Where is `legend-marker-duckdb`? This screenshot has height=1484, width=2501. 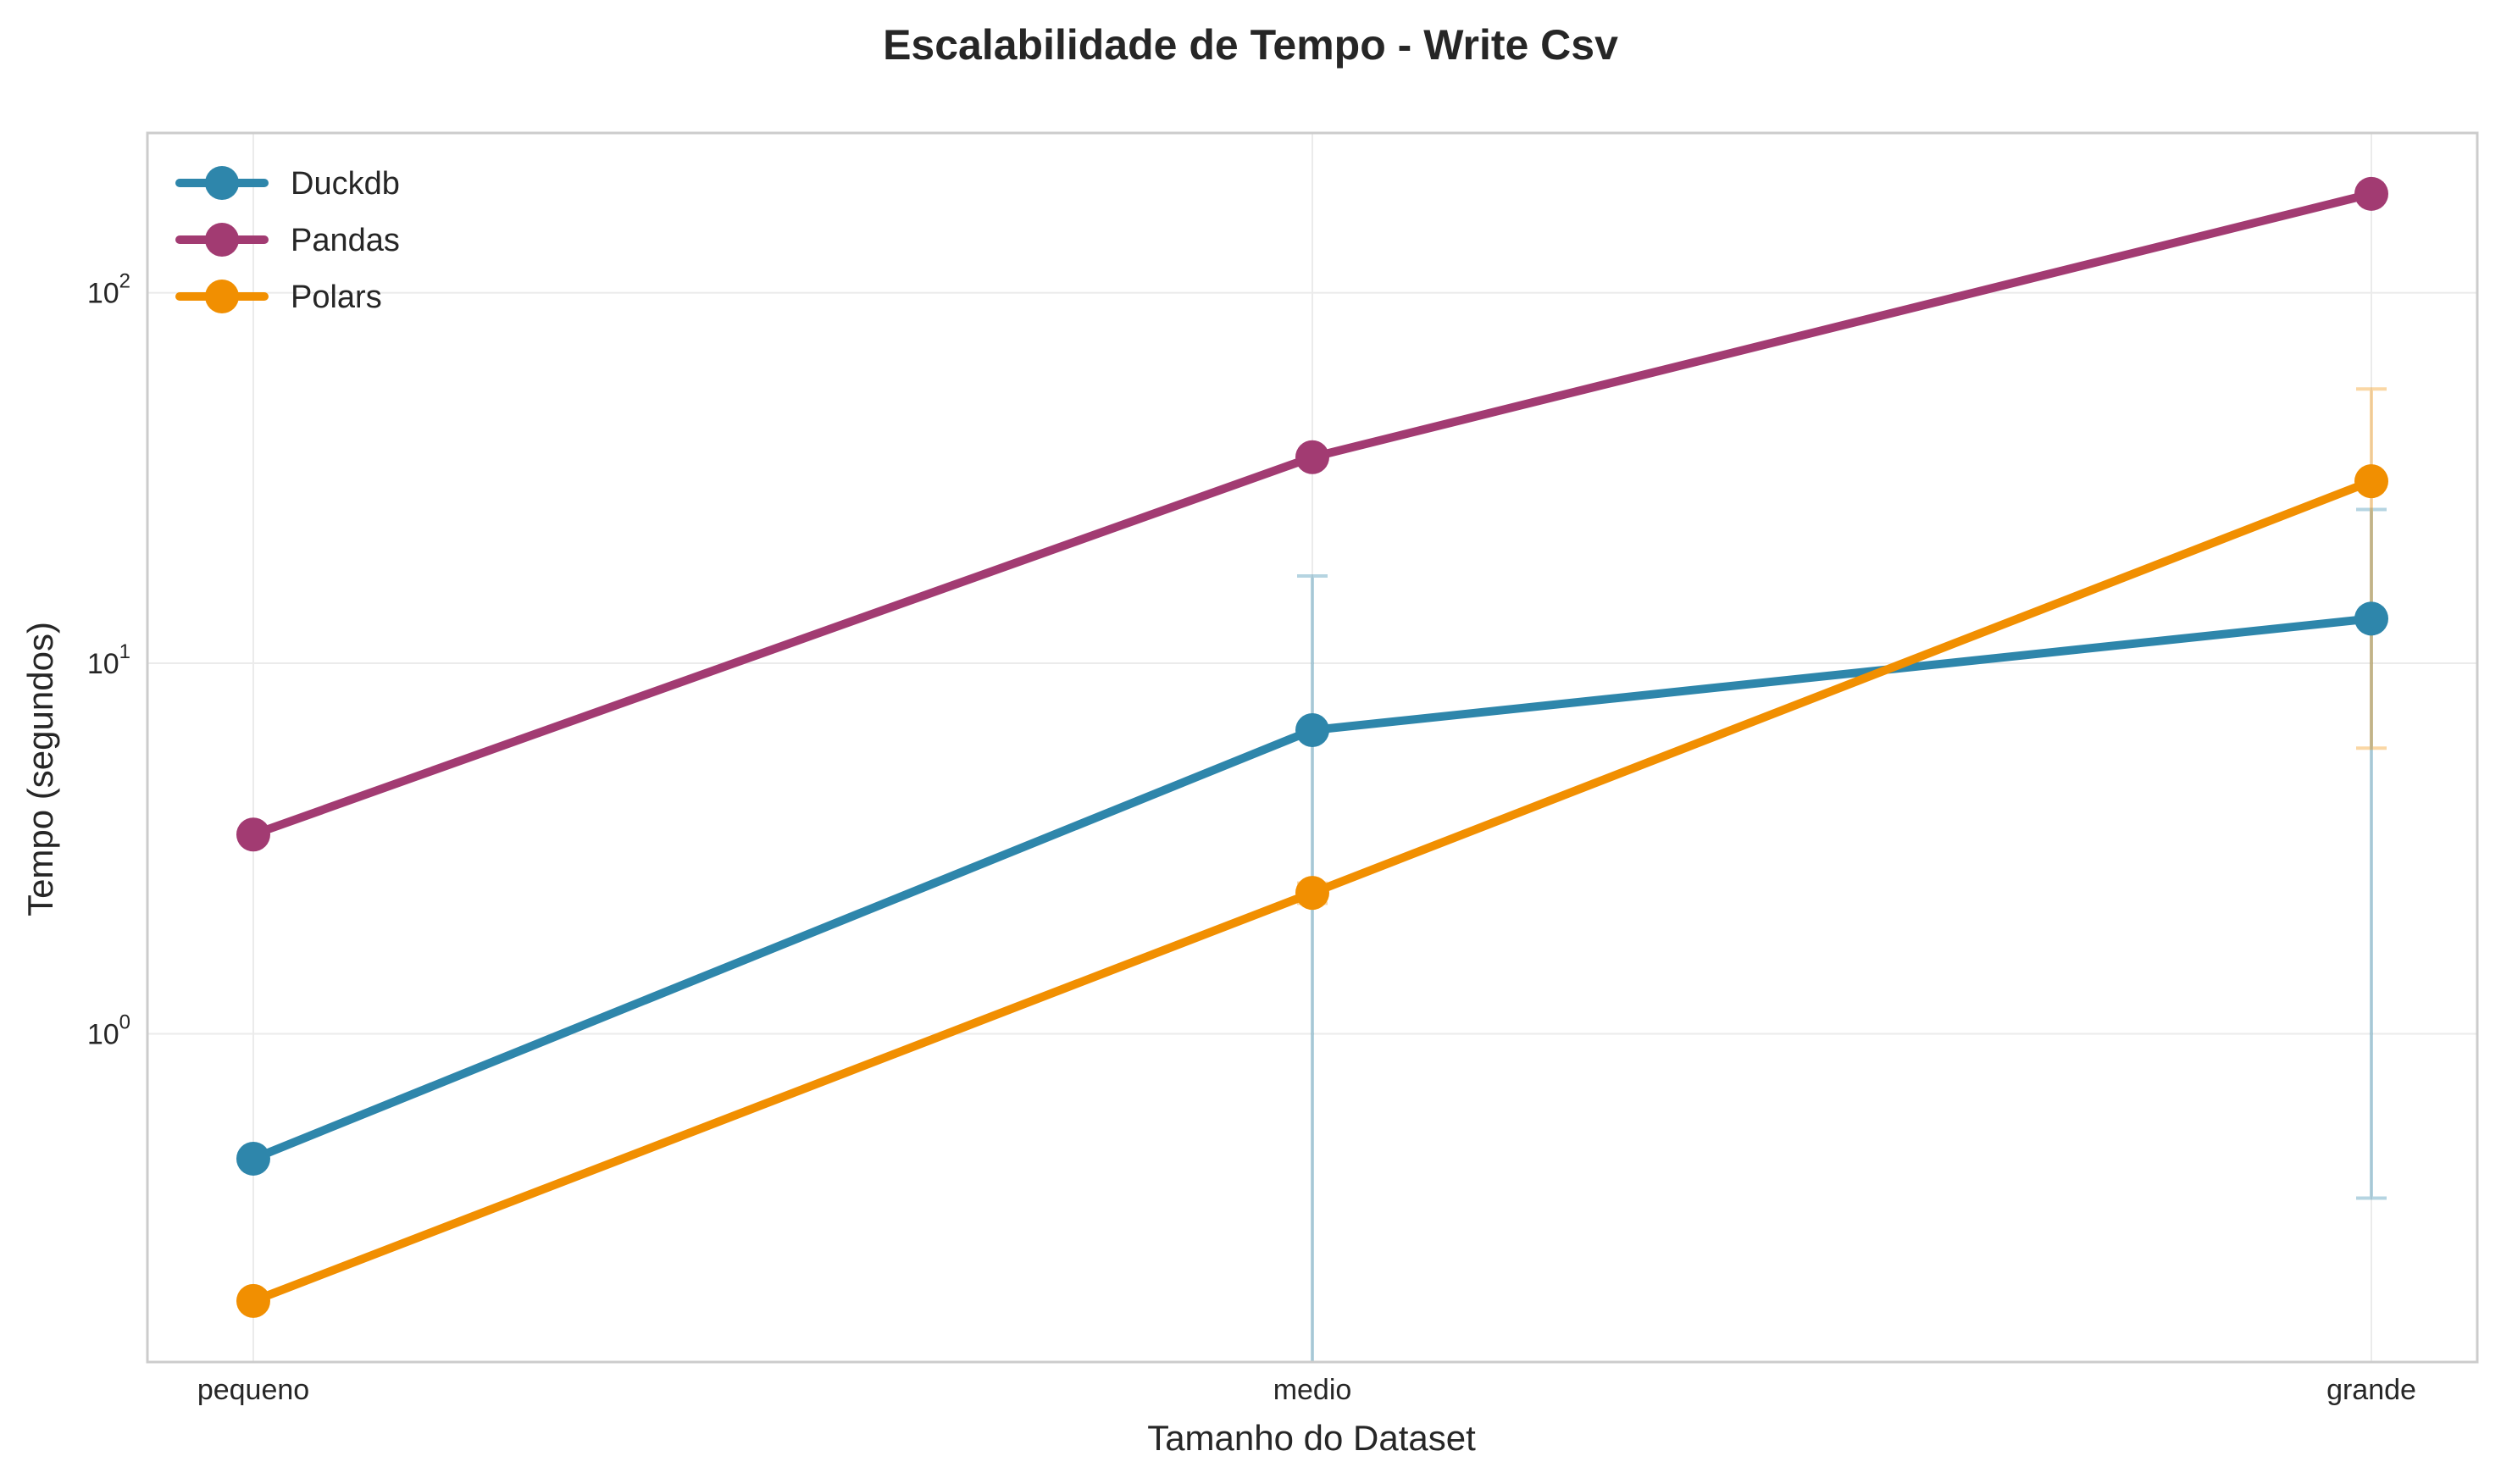 legend-marker-duckdb is located at coordinates (222, 183).